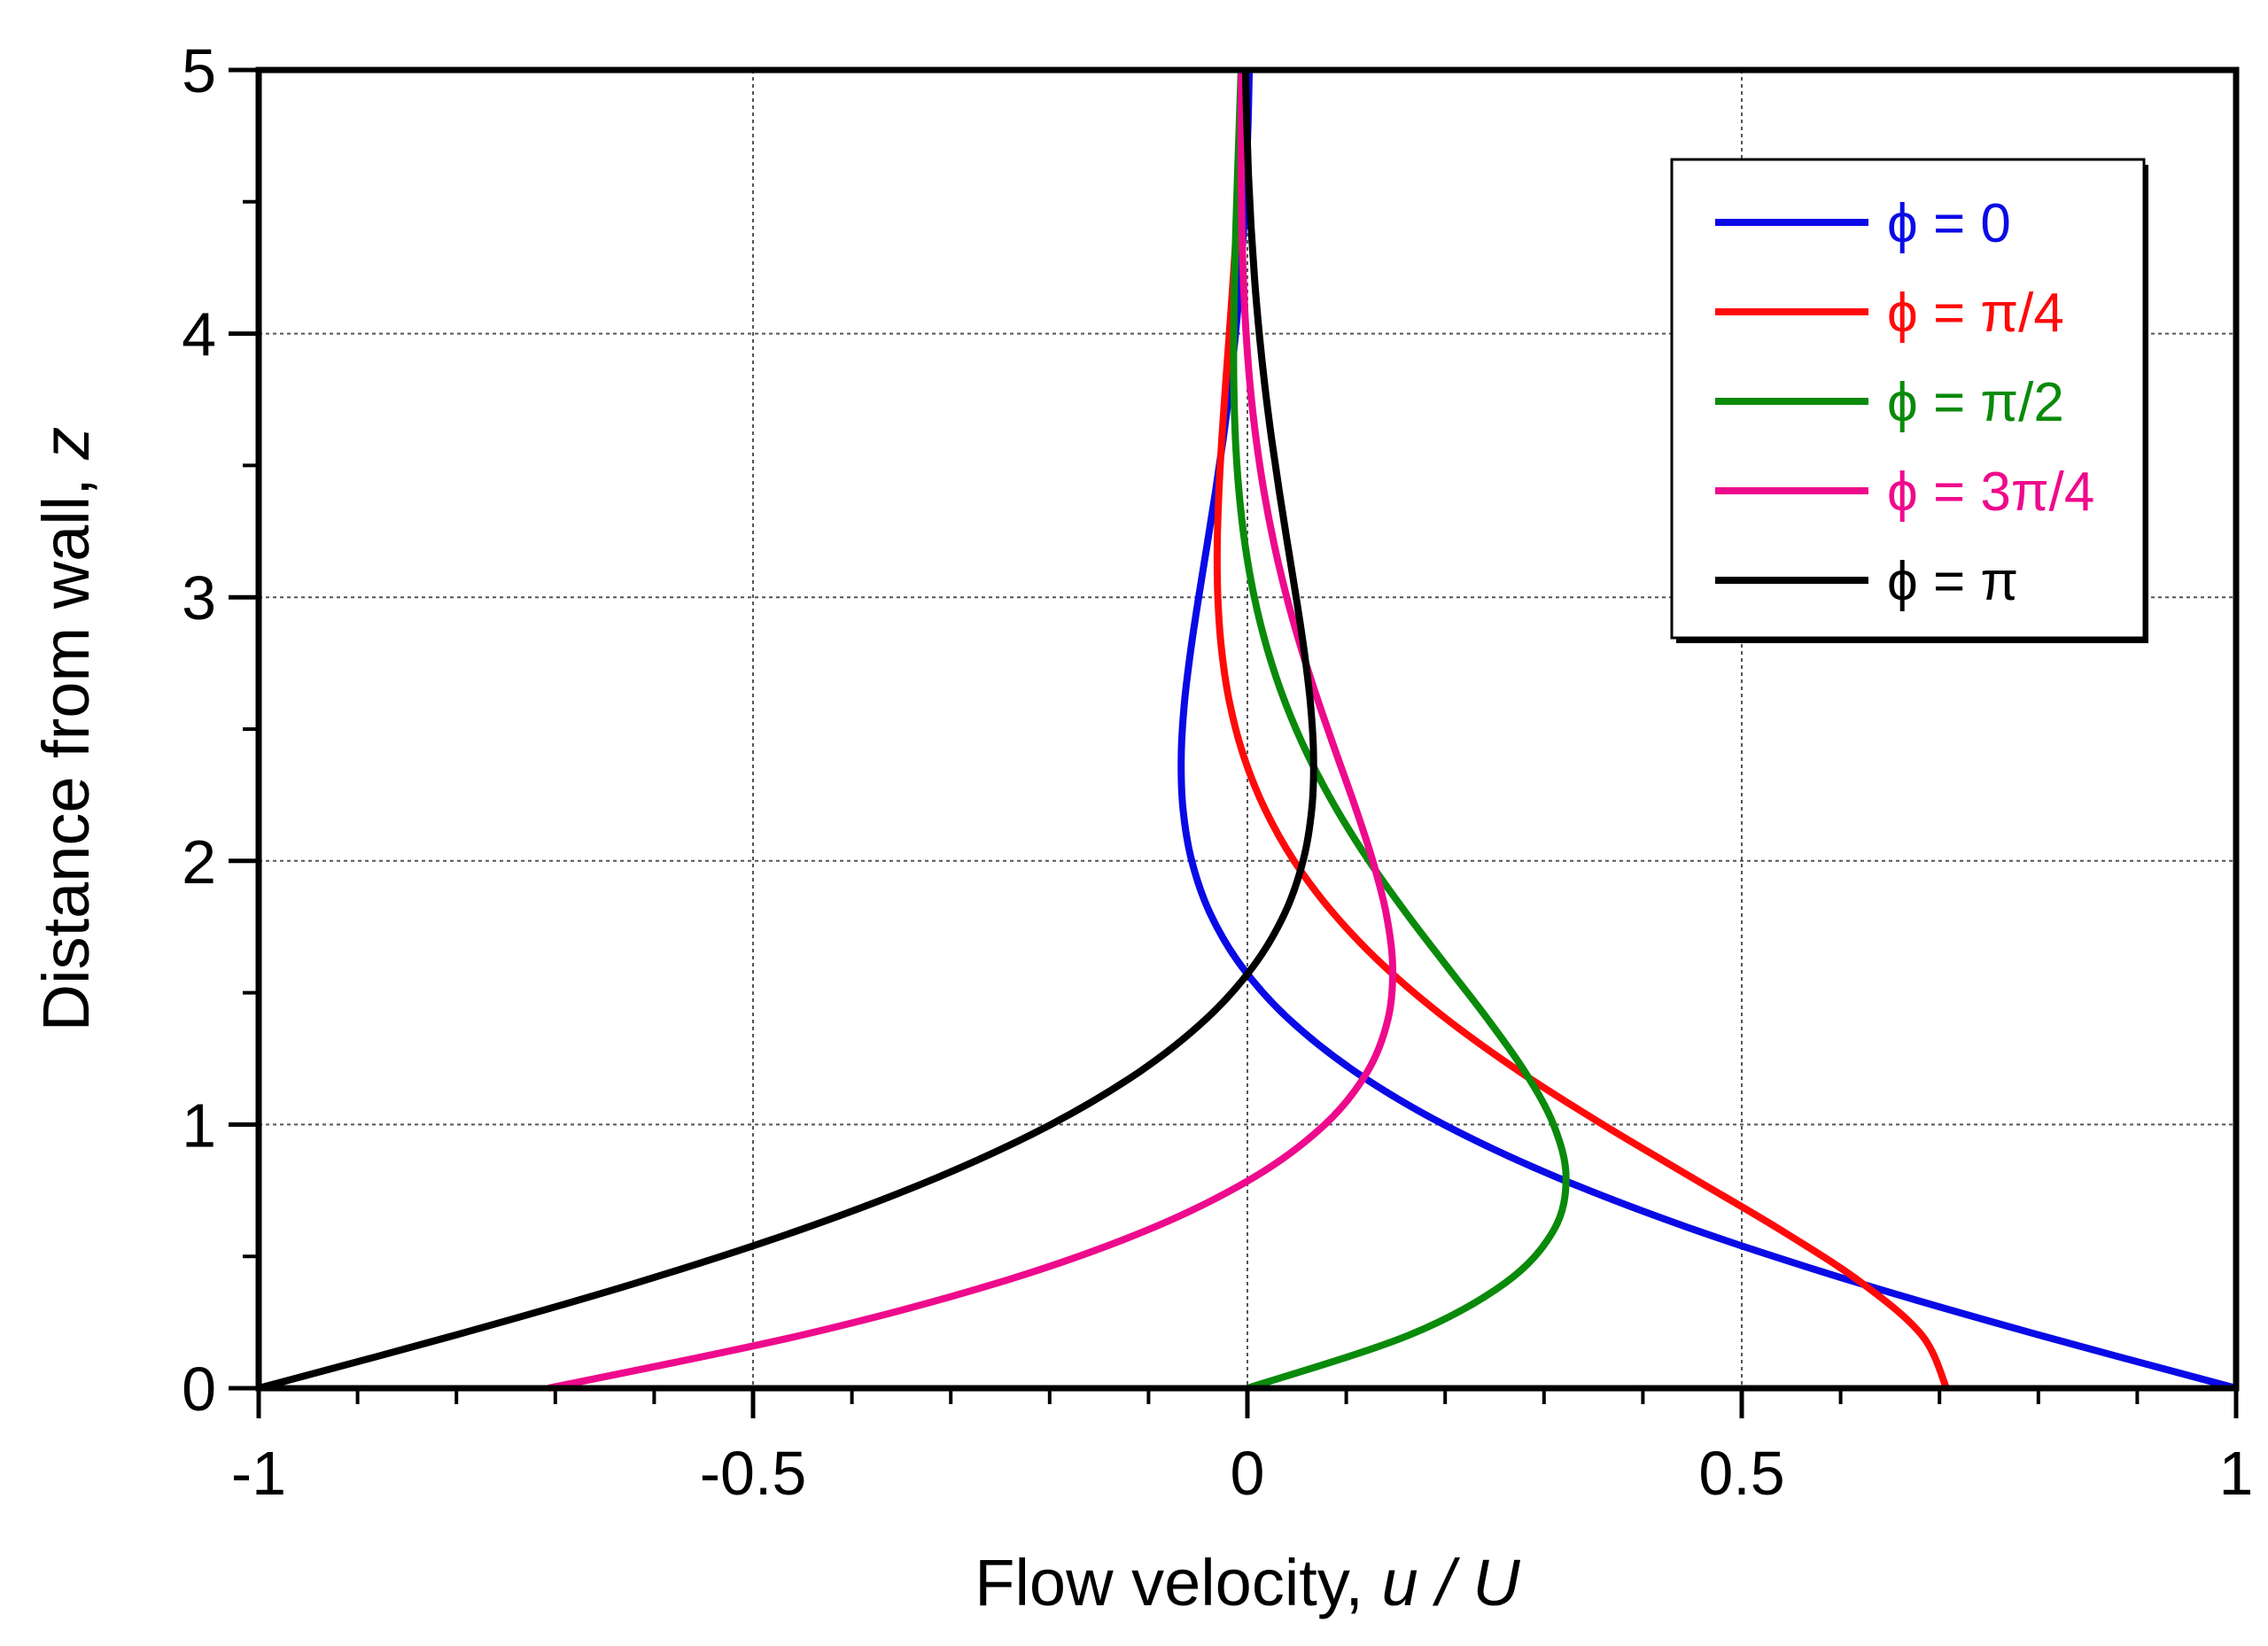 This screenshot has height=1646, width=2268. I want to click on y-tick-label: 4, so click(199, 334).